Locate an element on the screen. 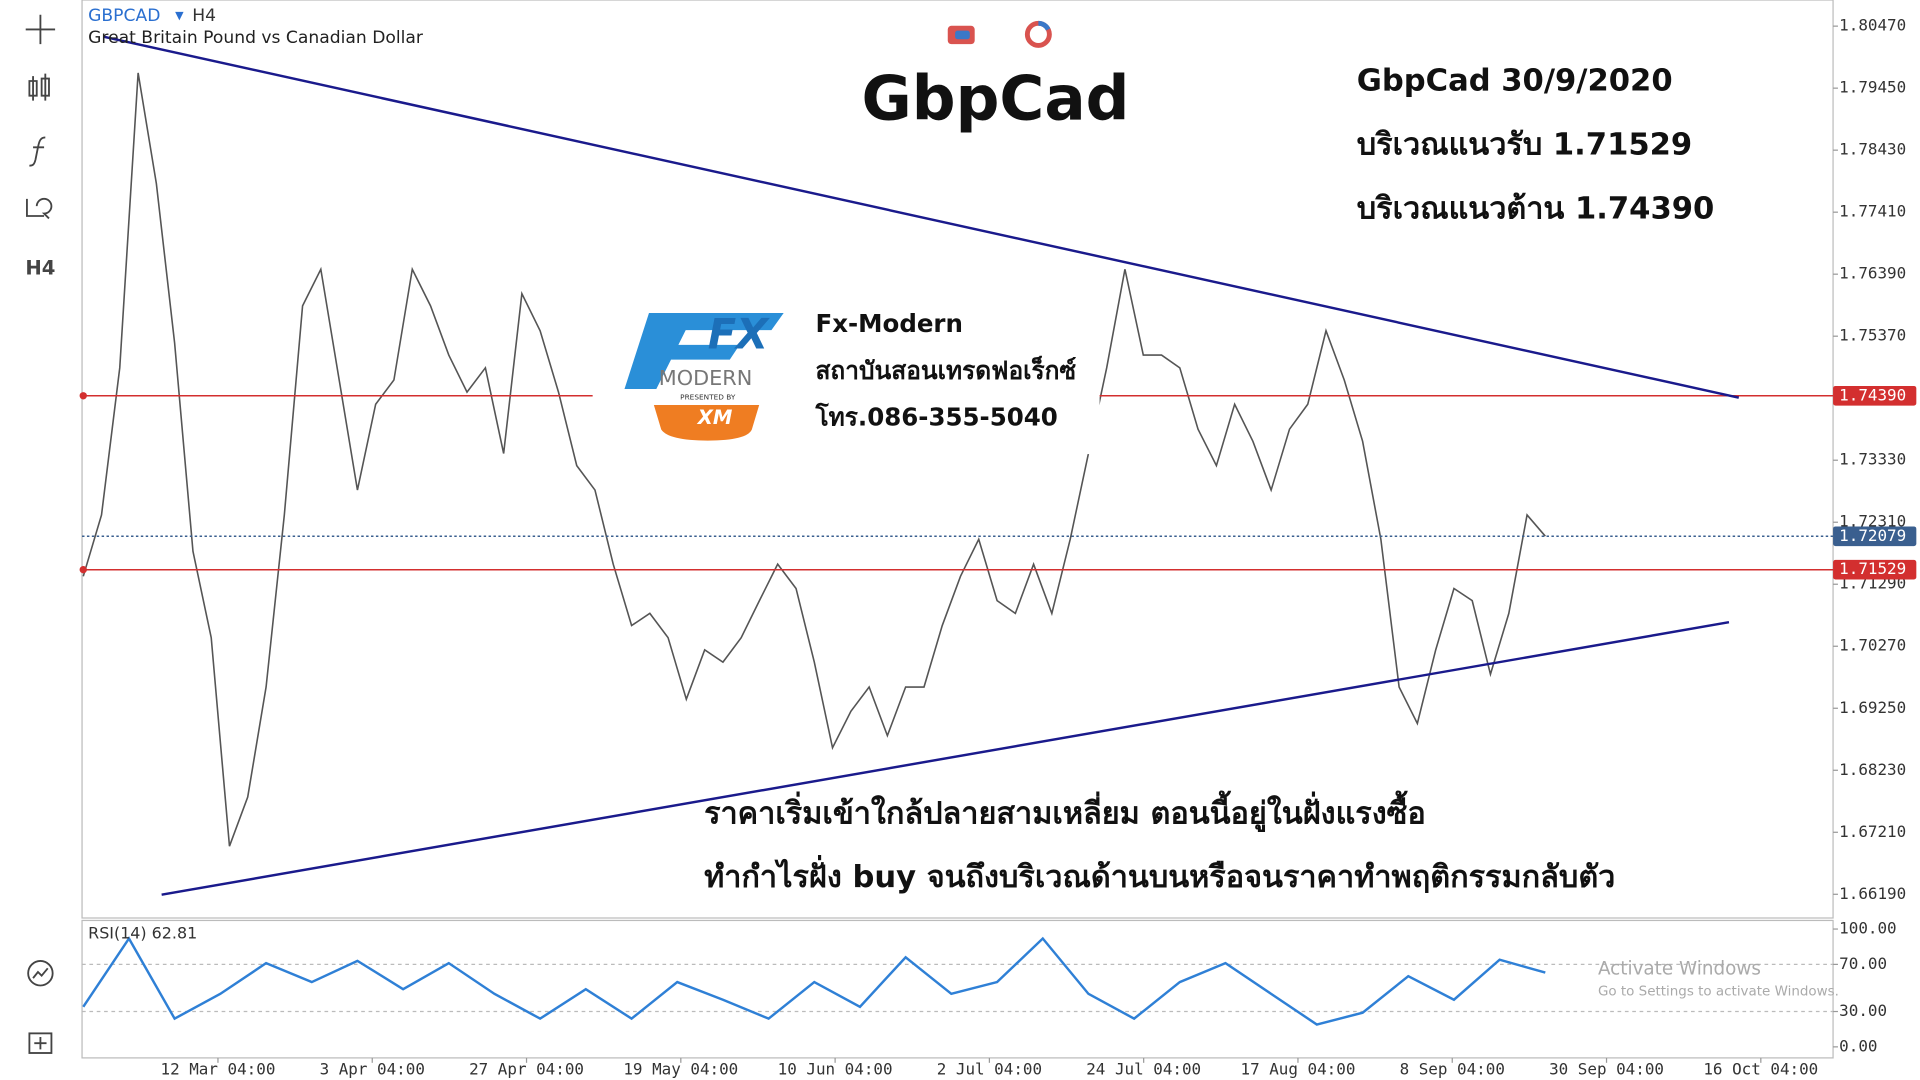  candles-icon is located at coordinates (39, 87).